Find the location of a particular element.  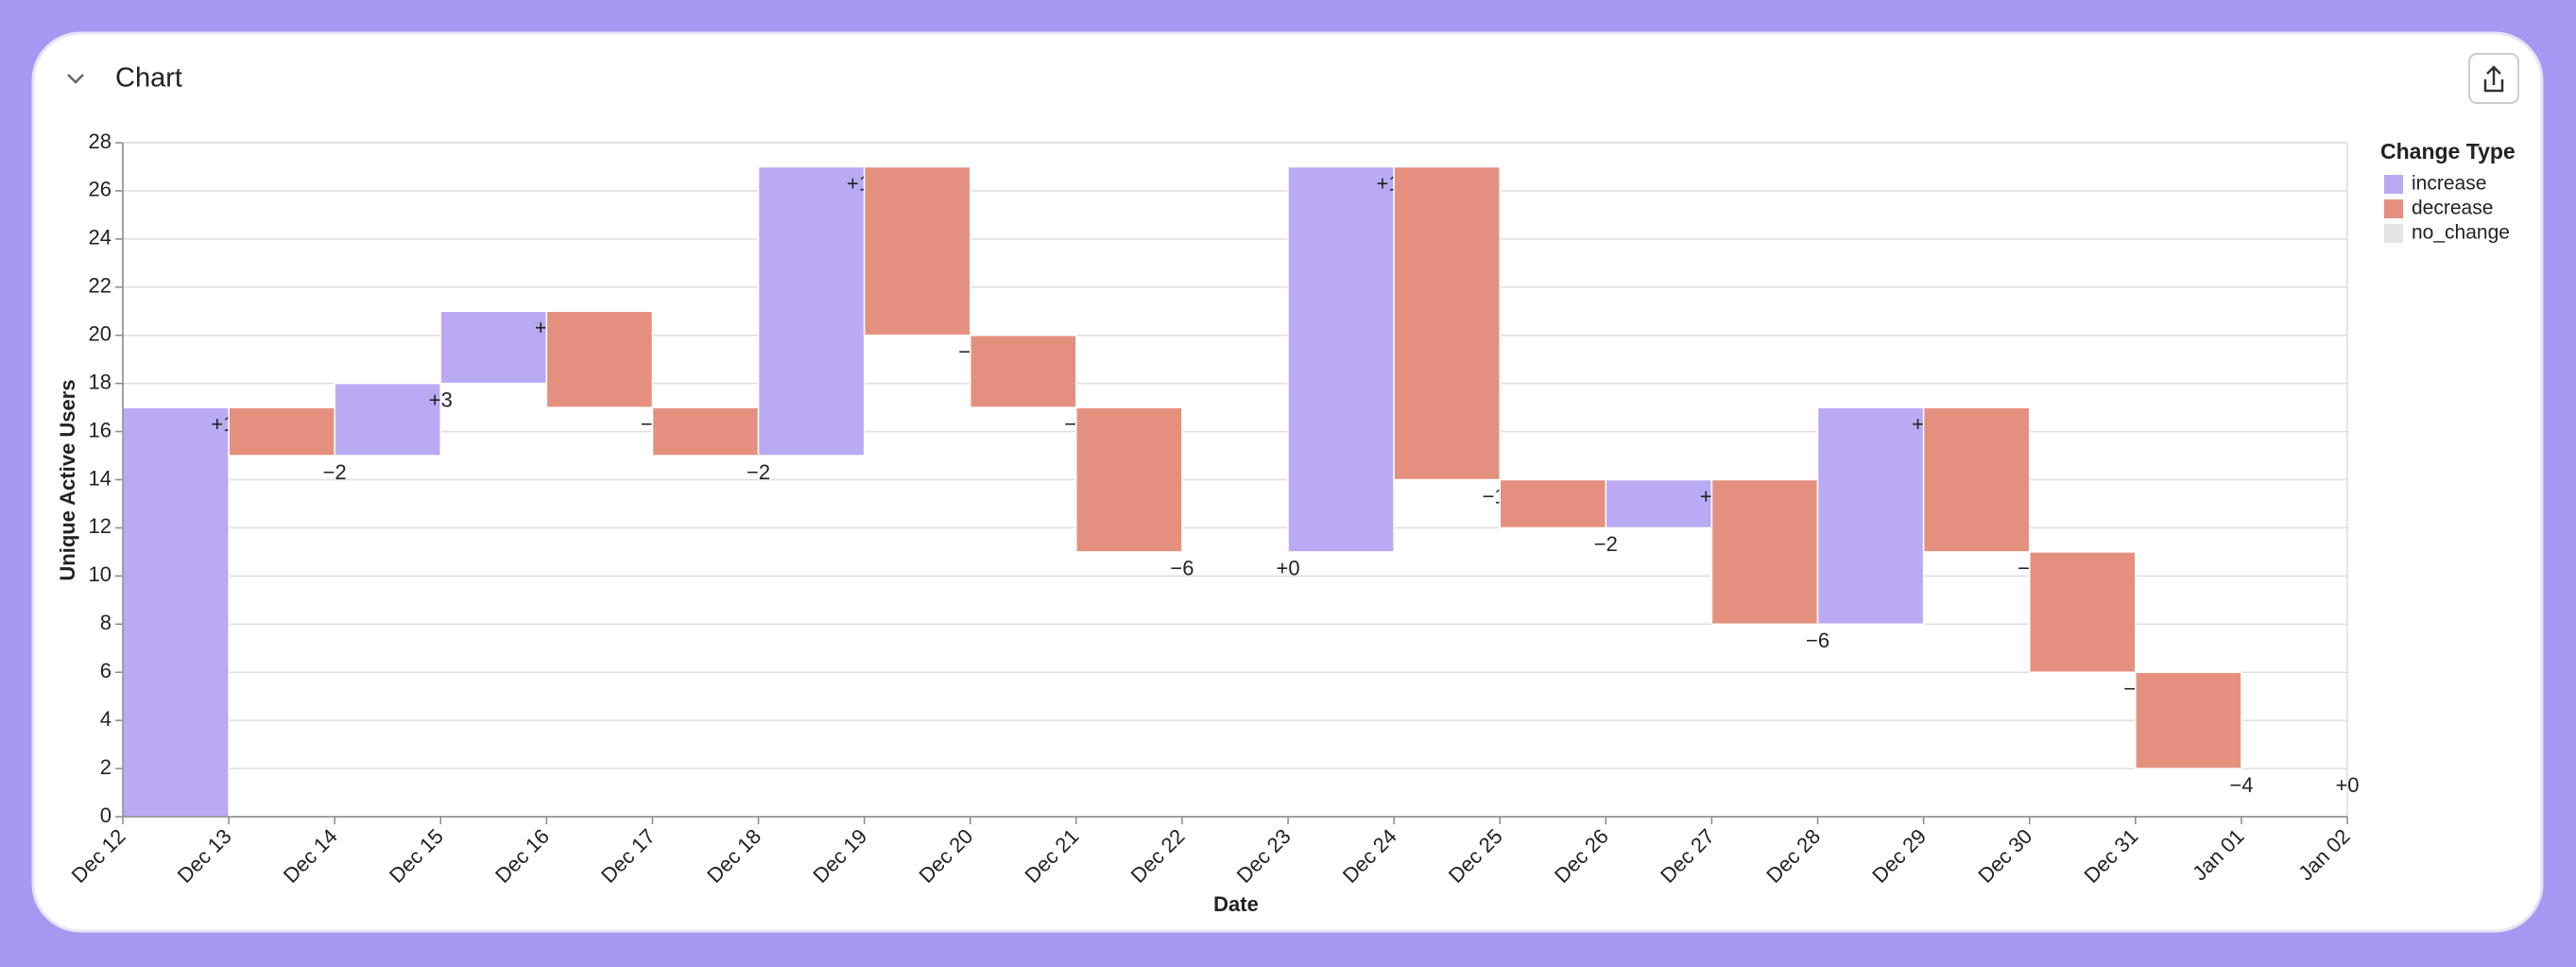

y-tick-label: 20 is located at coordinates (100, 334).